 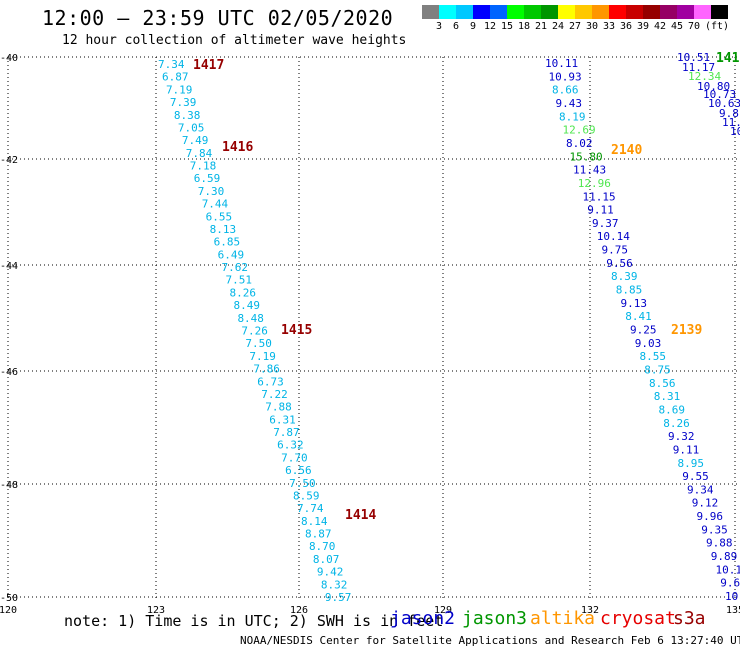 I want to click on color-tick-label: 24, so click(x=558, y=26).